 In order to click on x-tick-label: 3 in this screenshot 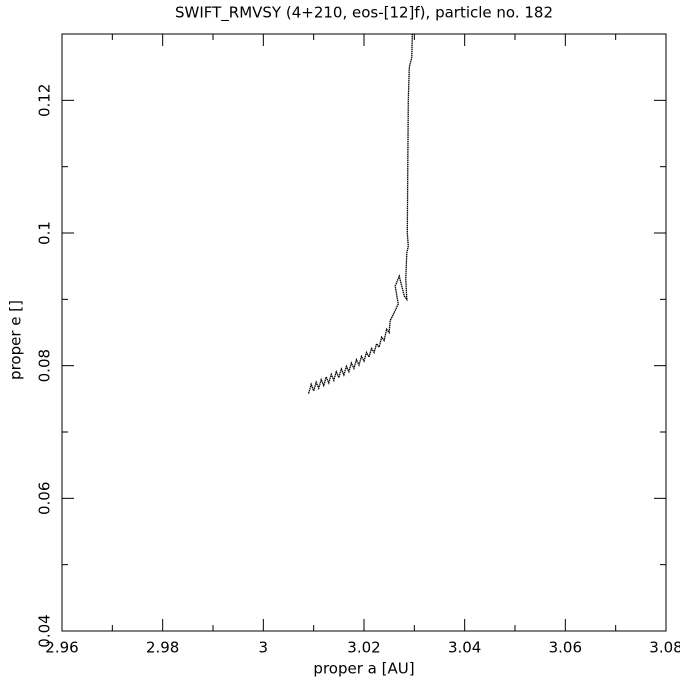, I will do `click(264, 648)`.